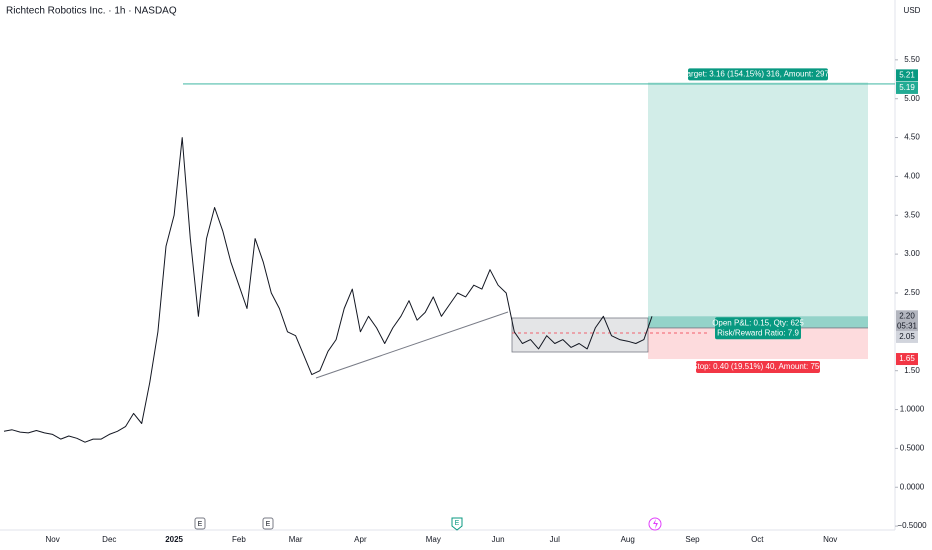  Describe the element at coordinates (239, 539) in the screenshot. I see `x-tick-label: Feb` at that location.